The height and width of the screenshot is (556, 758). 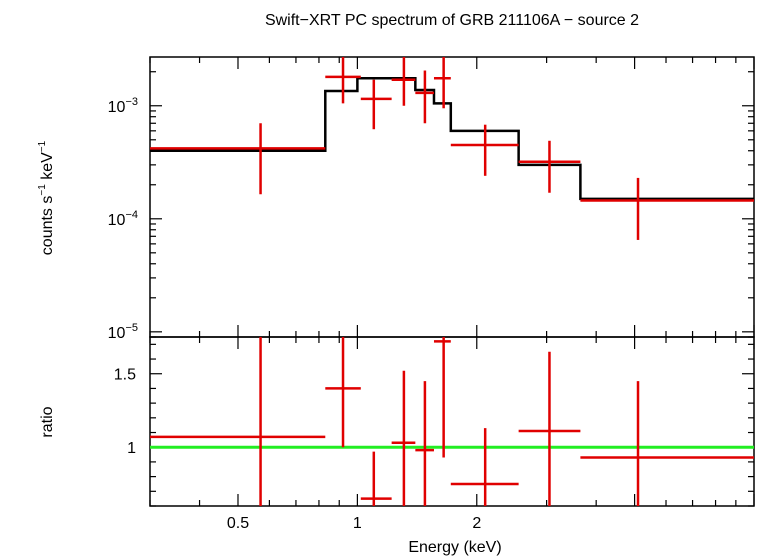 I want to click on ratio-y-tick-label: 1, so click(x=131, y=448).